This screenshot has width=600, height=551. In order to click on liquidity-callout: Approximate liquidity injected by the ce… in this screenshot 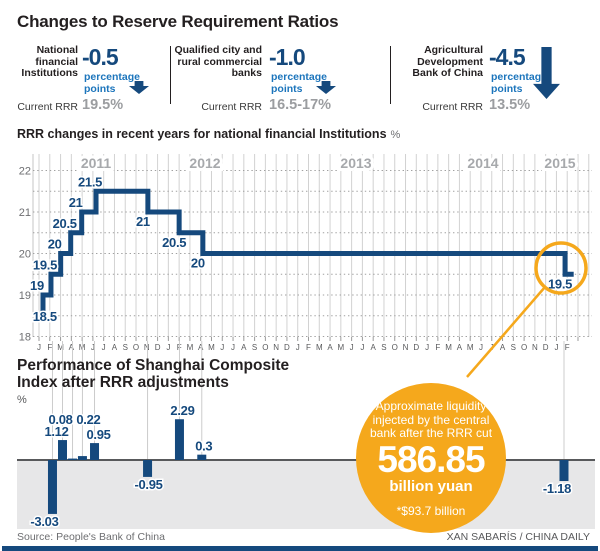, I will do `click(431, 458)`.